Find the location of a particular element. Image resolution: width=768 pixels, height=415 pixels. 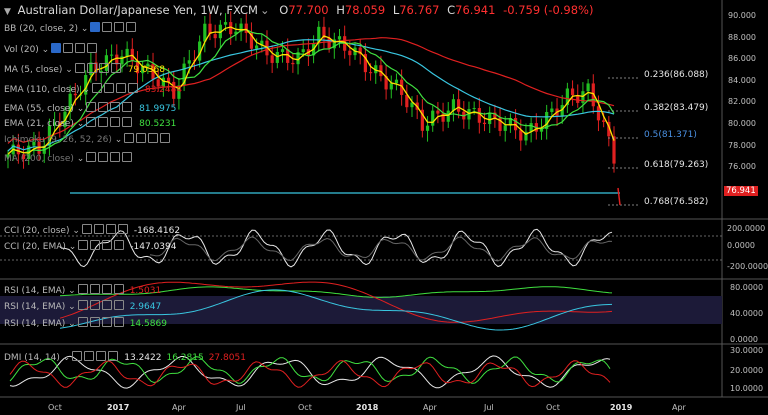

overlay-name: MA (200, close) is located at coordinates (39, 159).